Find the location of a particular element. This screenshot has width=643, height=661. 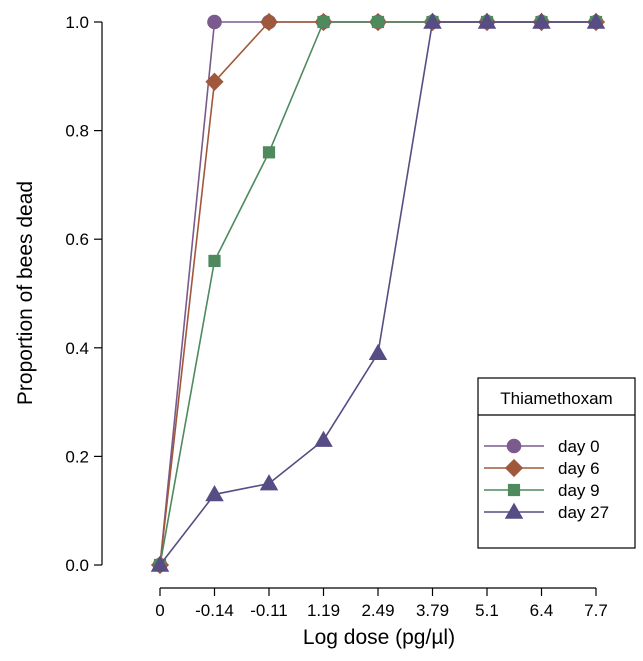

legend: Thiamethoxam day 0 day 6 day 9 day 27 is located at coordinates (556, 463).